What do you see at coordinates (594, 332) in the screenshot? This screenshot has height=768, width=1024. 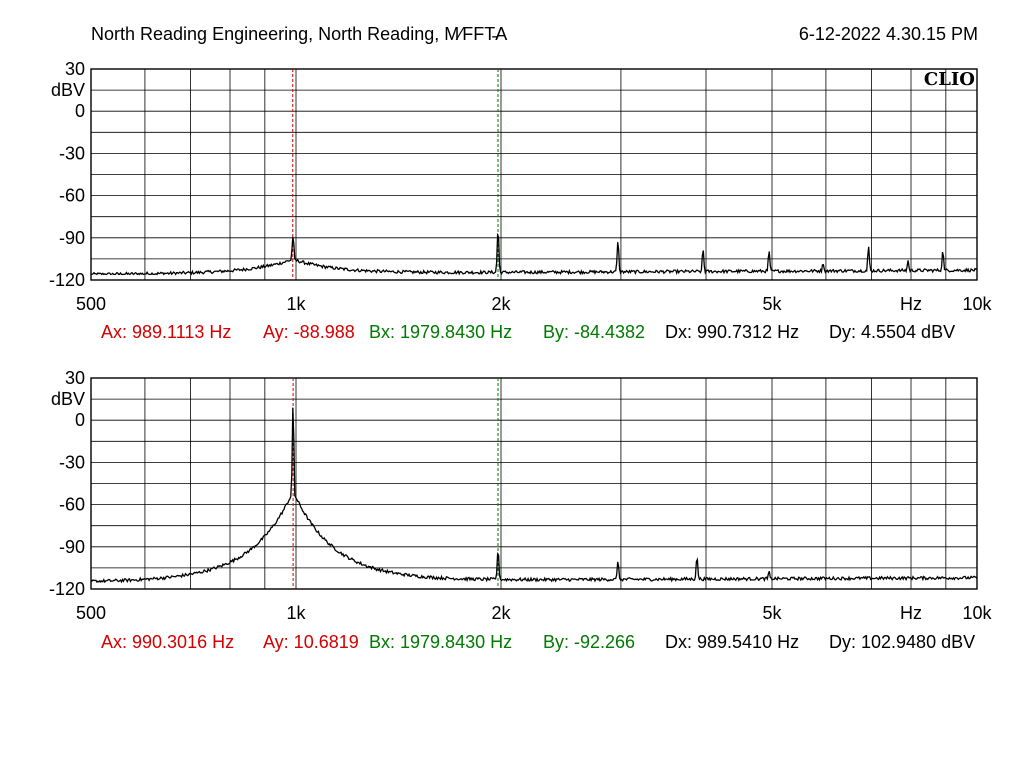 I see `readout-by: By: -84.4382` at bounding box center [594, 332].